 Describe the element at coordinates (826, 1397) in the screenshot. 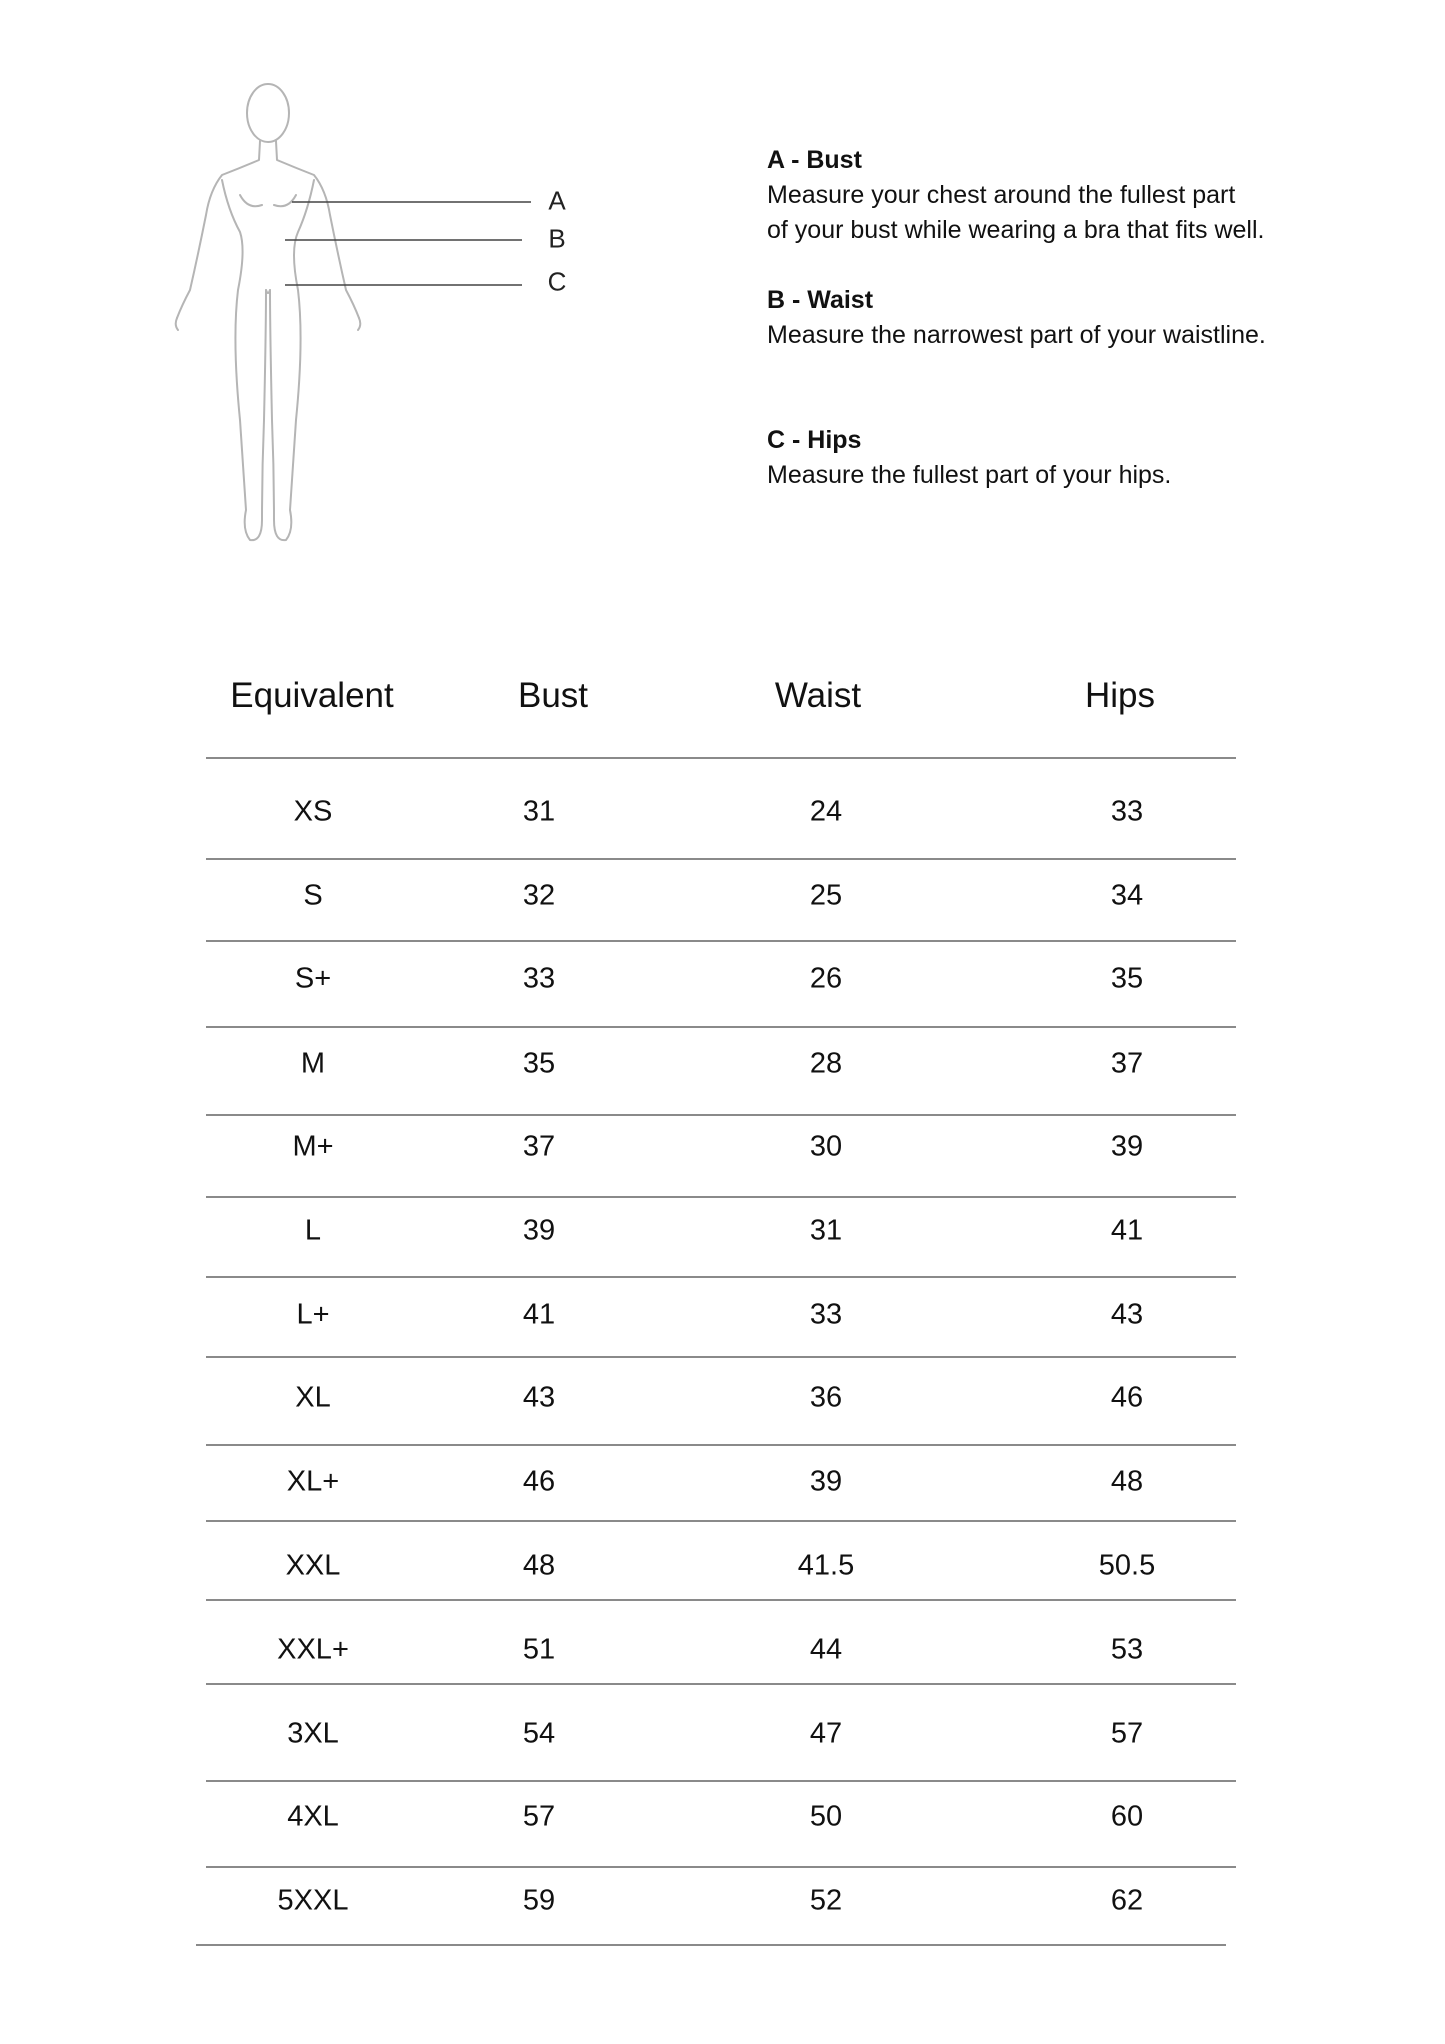

I see `cell-waist: 36` at that location.